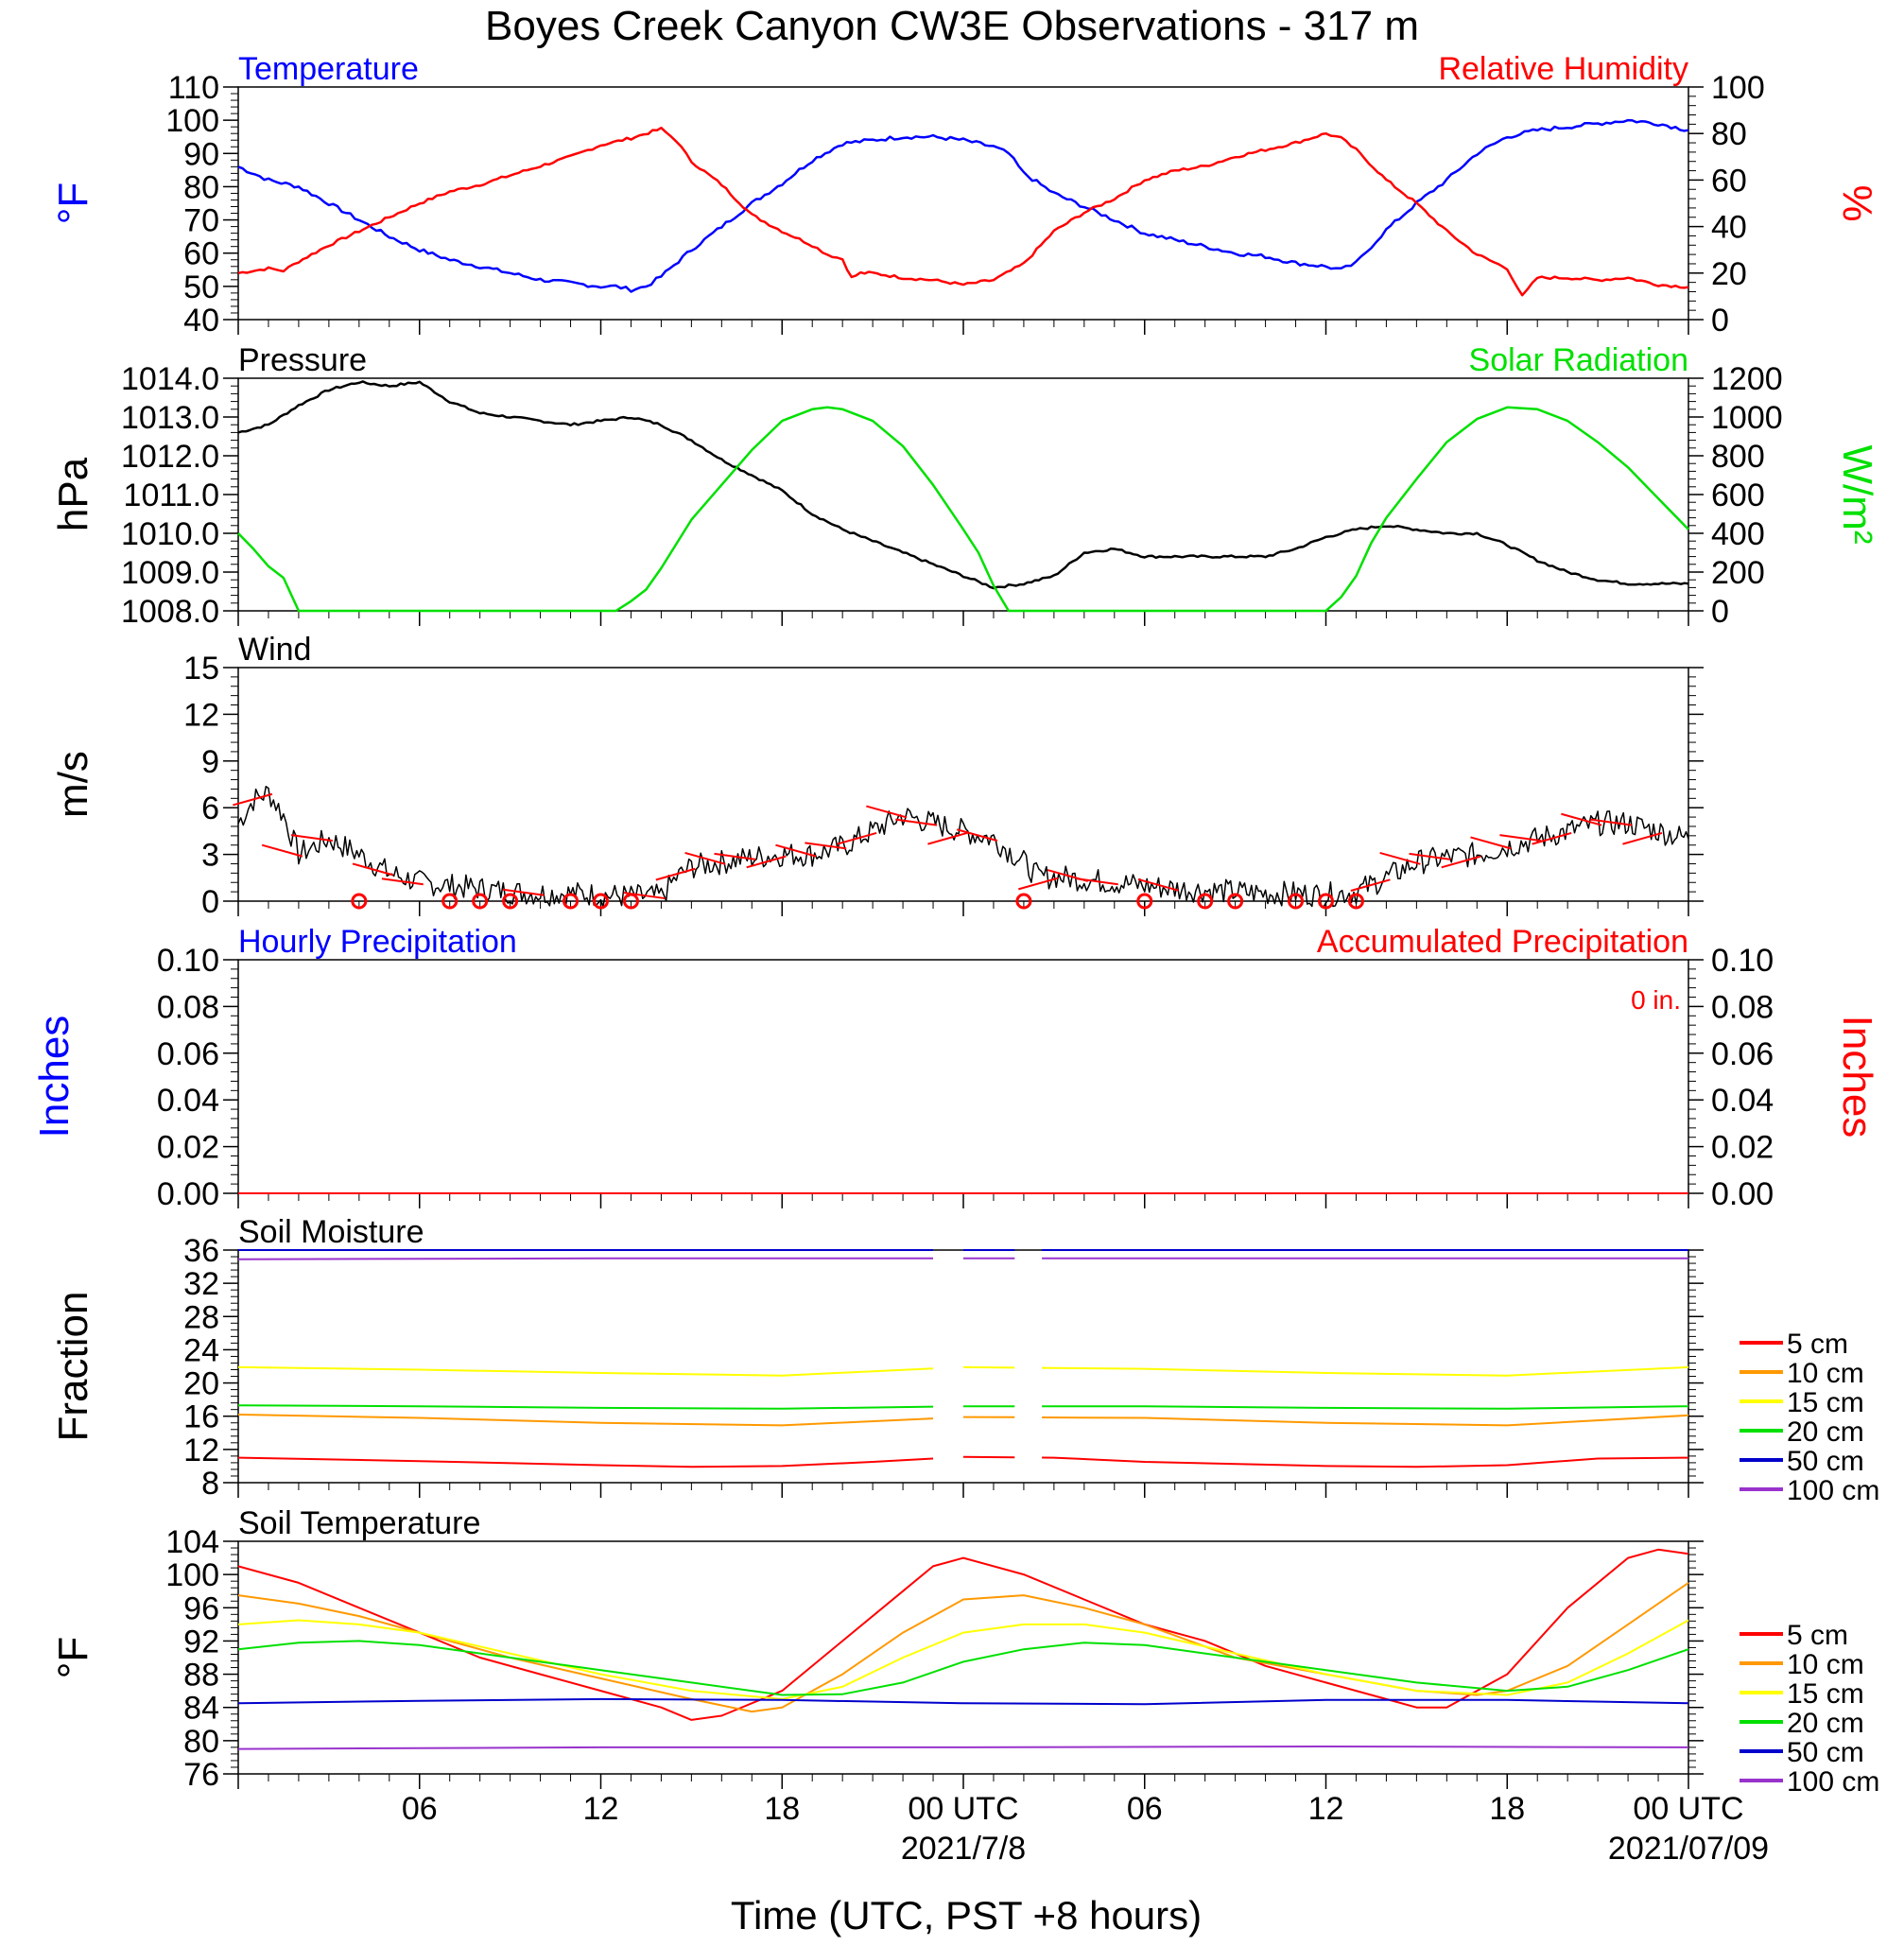 This screenshot has height=1946, width=1904. I want to click on panel-right-title: Solar Radiation, so click(1579, 360).